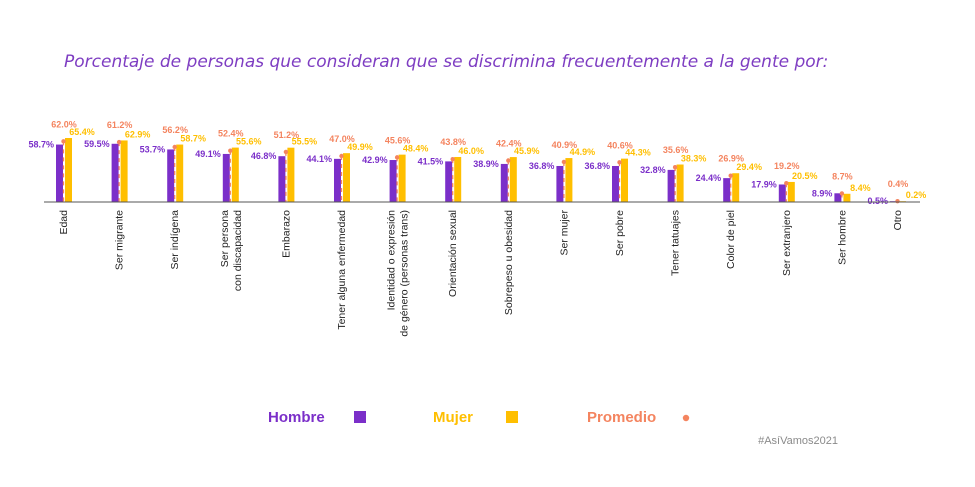  I want to click on category-label-line: Ser mujer, so click(564, 233).